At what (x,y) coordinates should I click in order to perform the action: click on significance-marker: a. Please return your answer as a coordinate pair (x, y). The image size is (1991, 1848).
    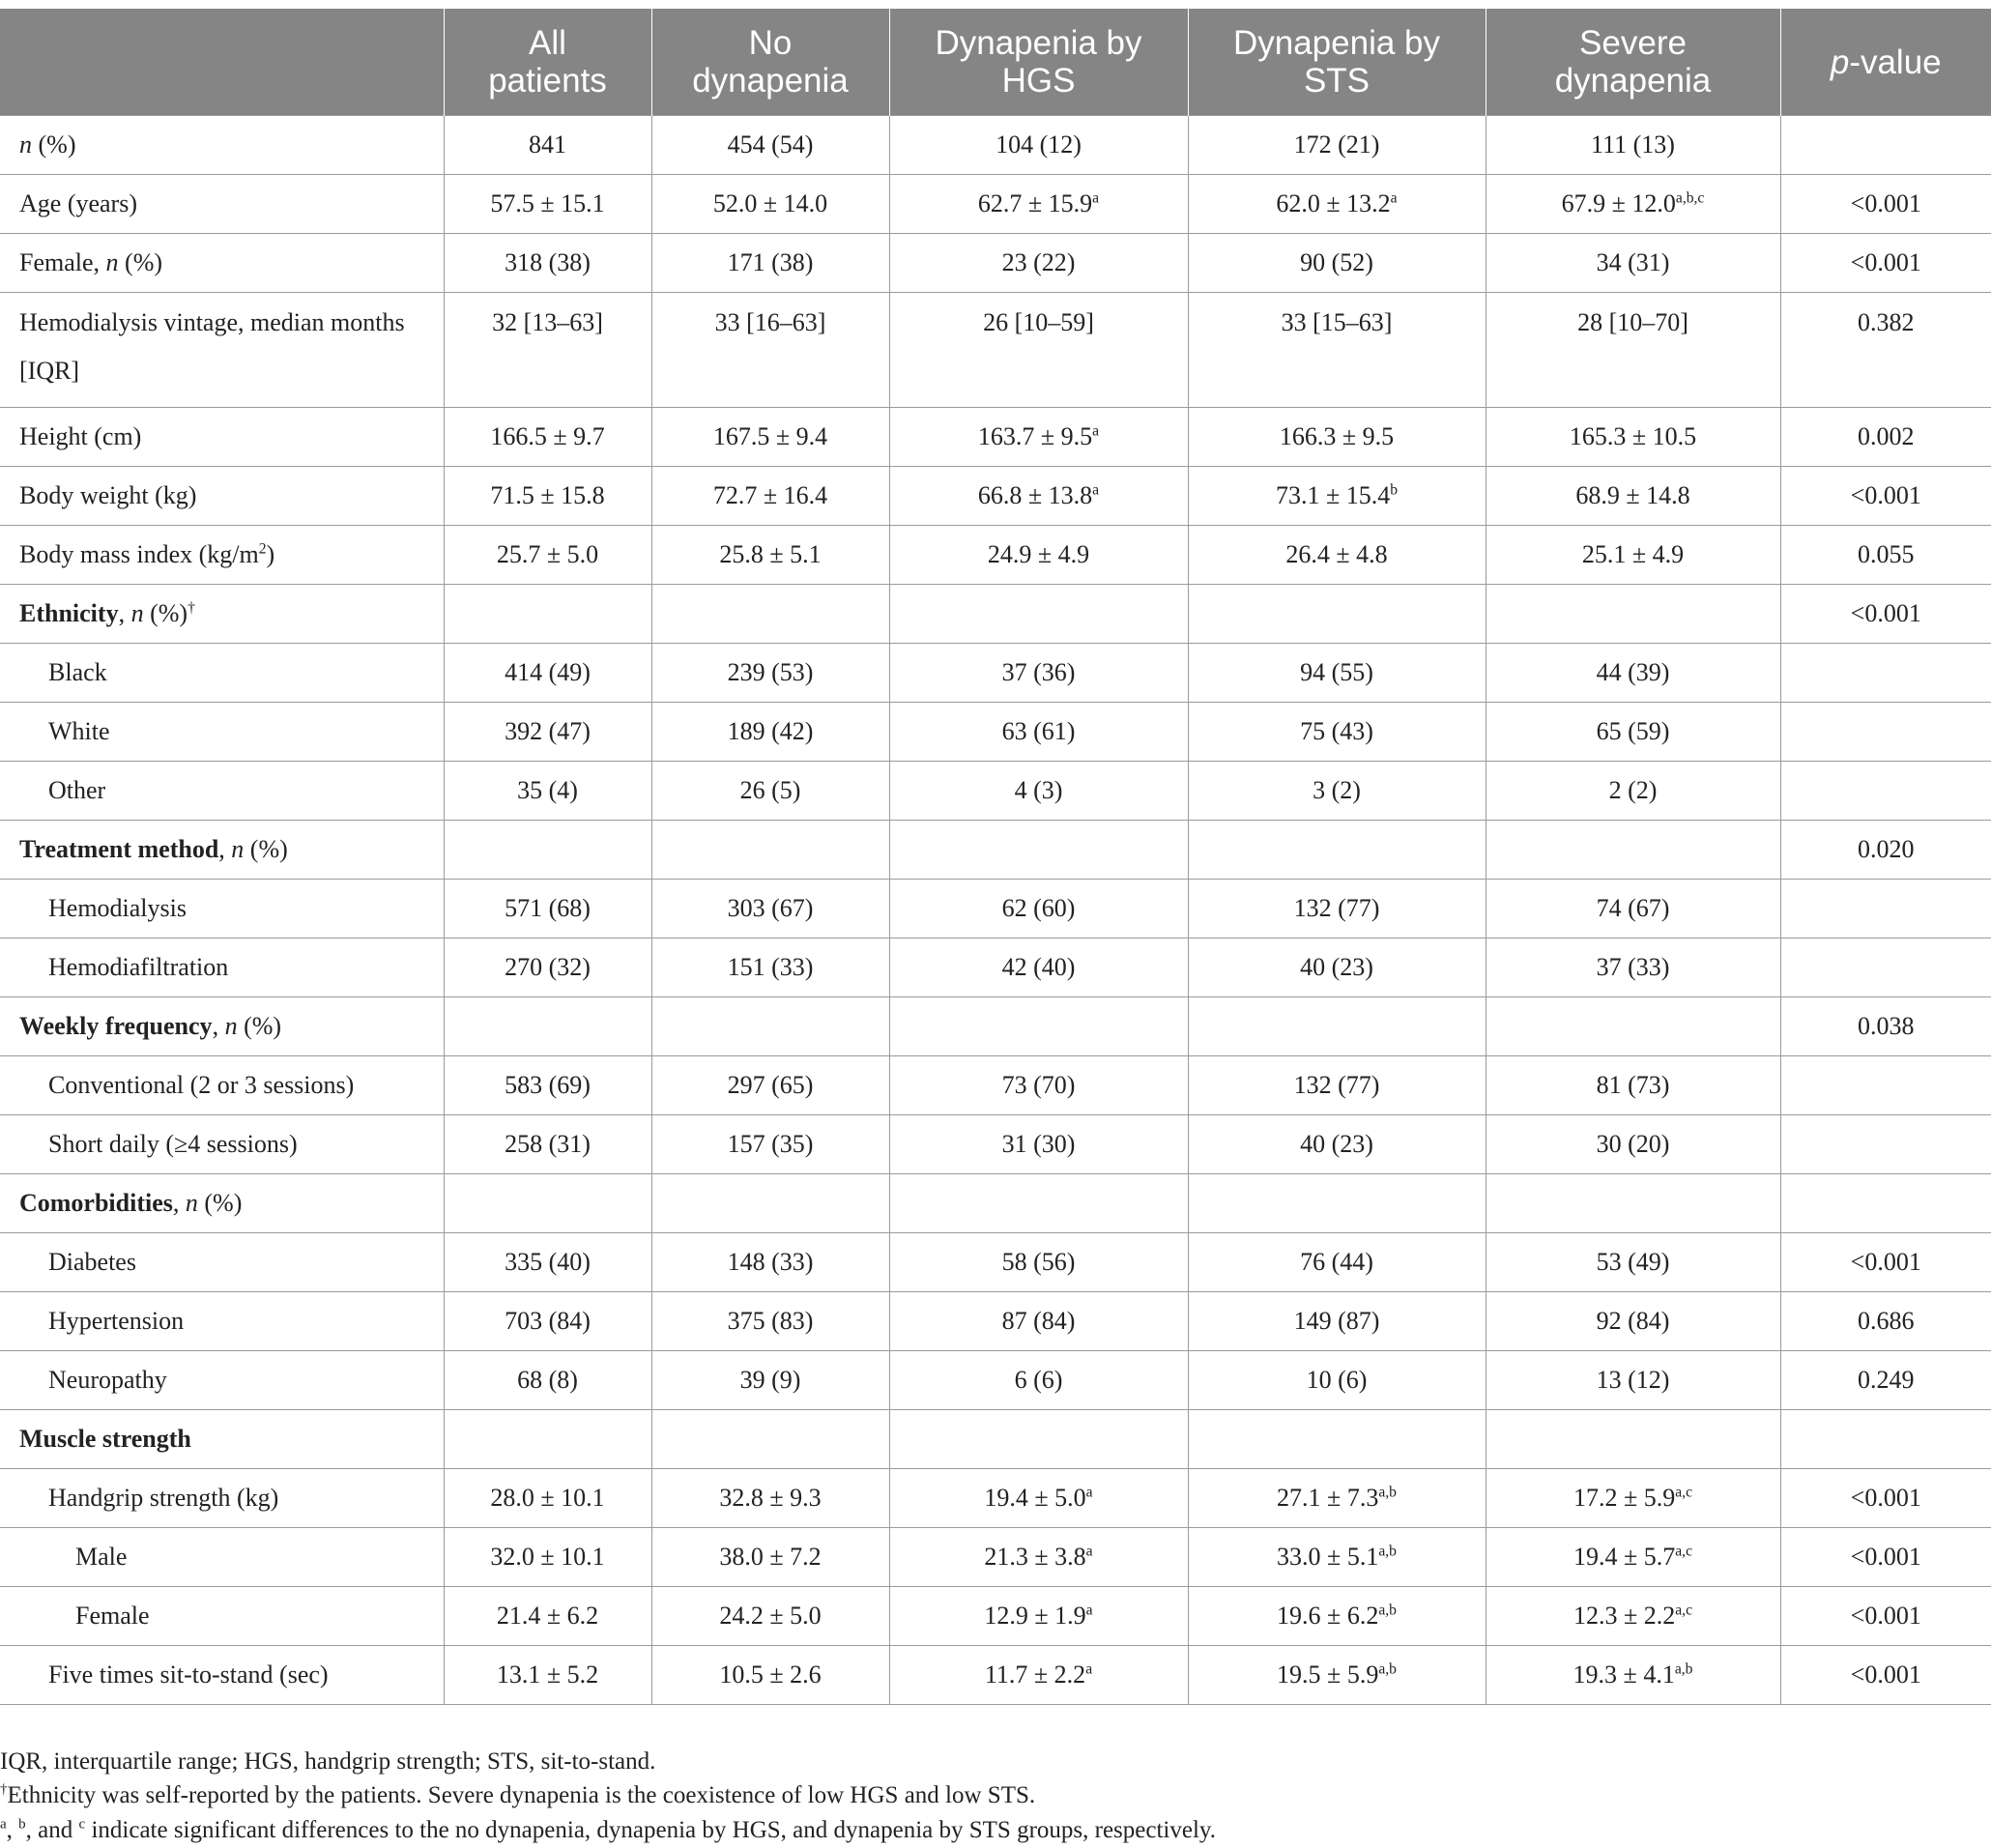
    Looking at the image, I should click on (1096, 490).